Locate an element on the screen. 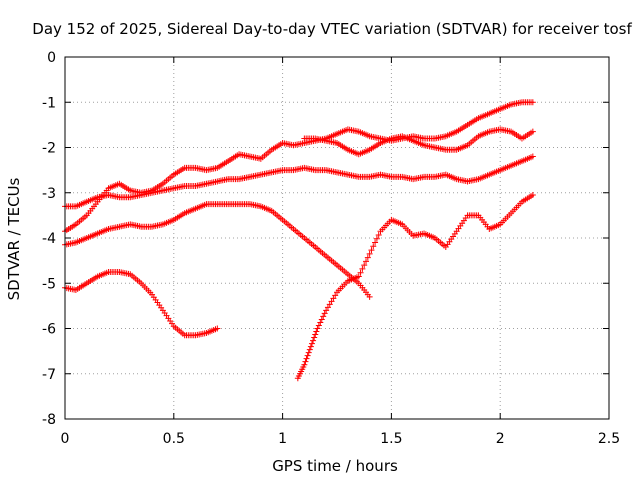  x-tick-label: 2.5 is located at coordinates (609, 439).